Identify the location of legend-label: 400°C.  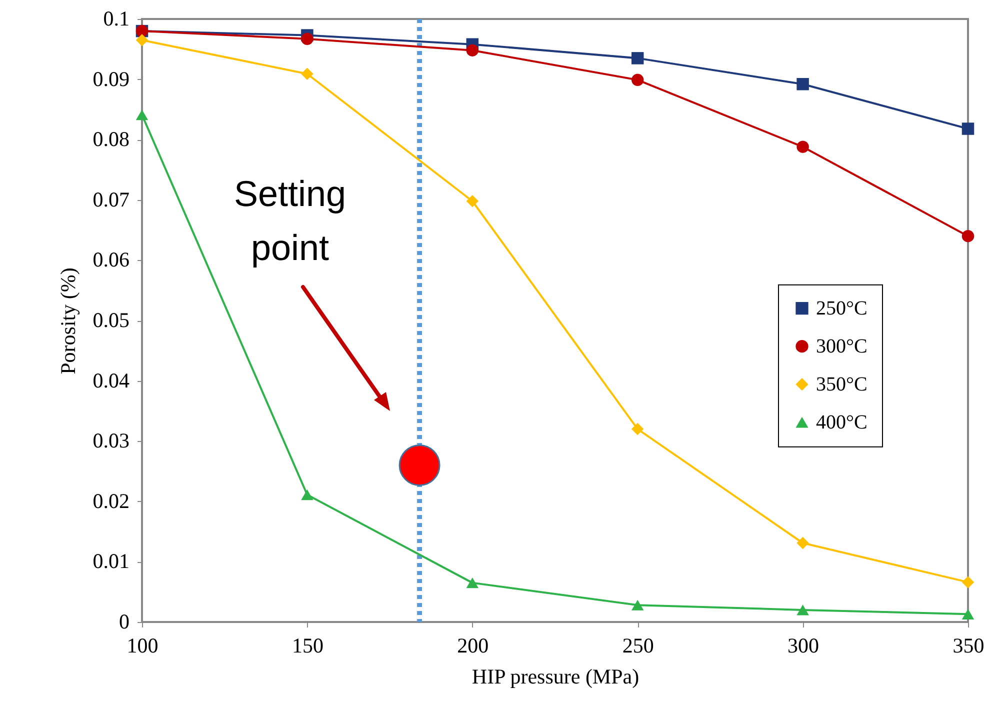
(842, 422).